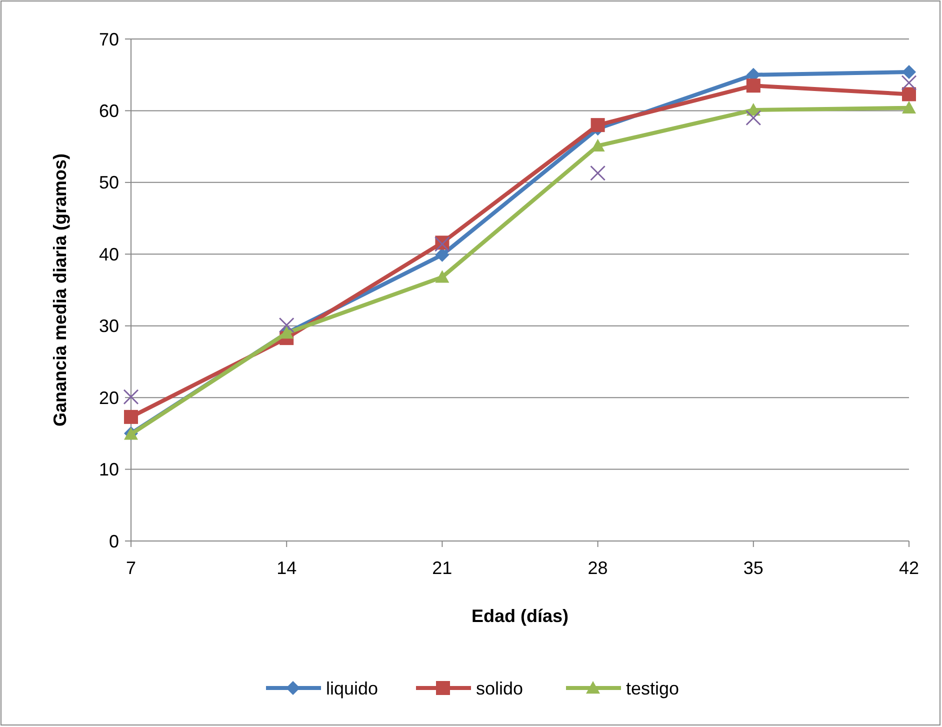 This screenshot has width=942, height=727. Describe the element at coordinates (442, 568) in the screenshot. I see `x-tick-label: 21` at that location.